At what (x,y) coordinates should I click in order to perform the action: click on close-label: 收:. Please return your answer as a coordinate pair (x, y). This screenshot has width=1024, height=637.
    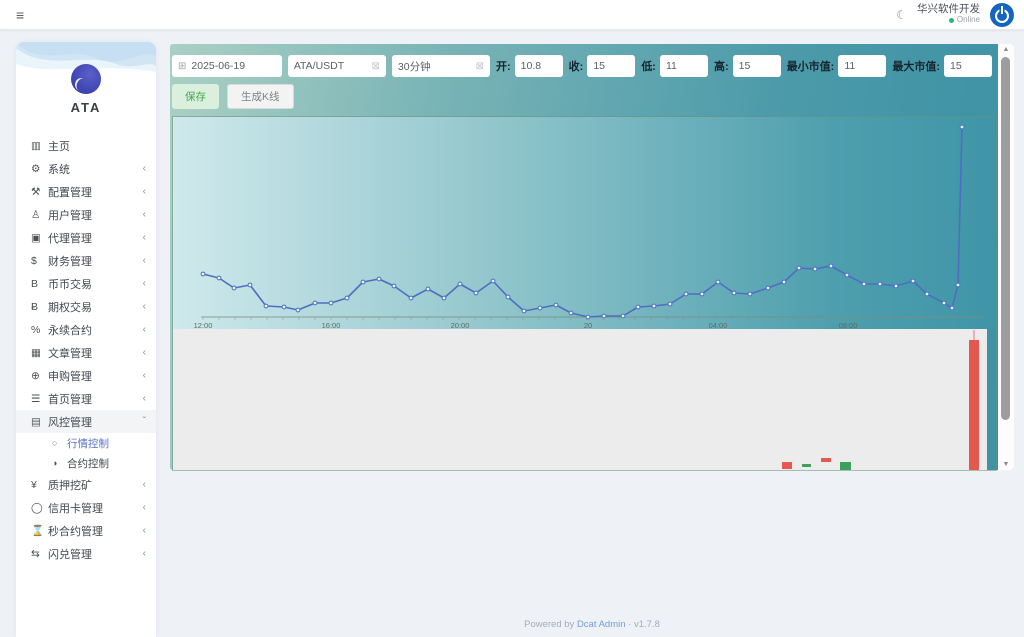
    Looking at the image, I should click on (576, 67).